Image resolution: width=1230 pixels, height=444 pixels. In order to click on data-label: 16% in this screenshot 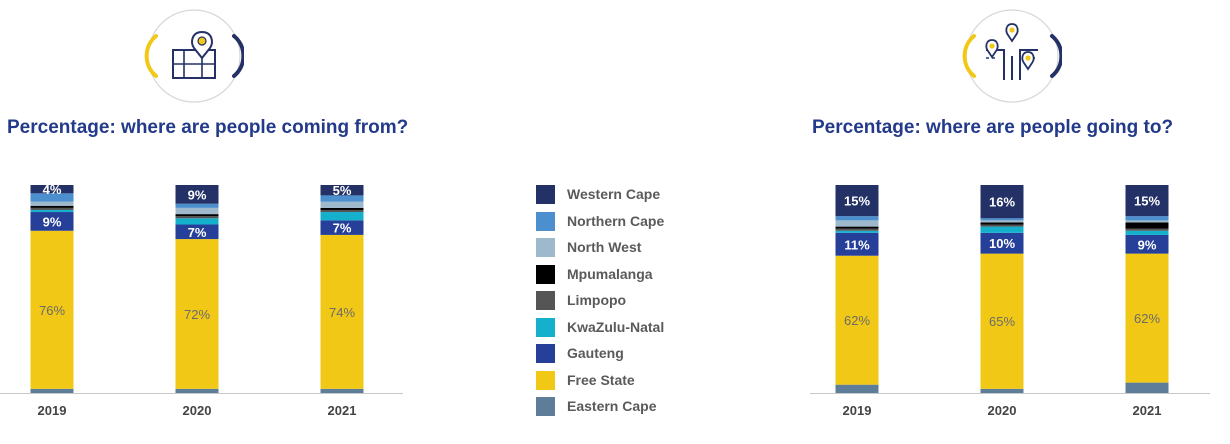, I will do `click(1002, 202)`.